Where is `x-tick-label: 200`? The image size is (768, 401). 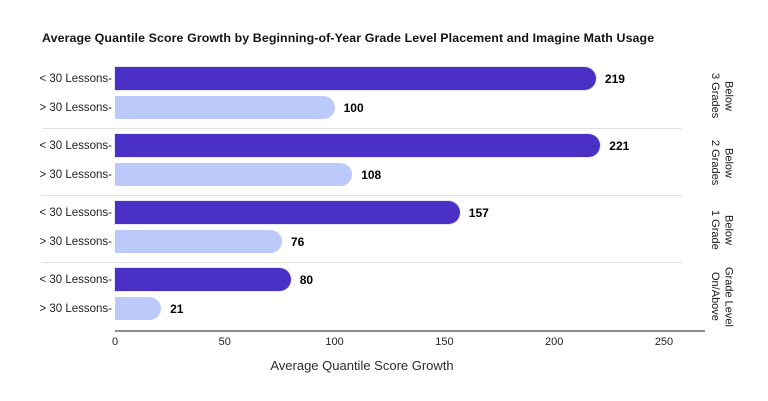
x-tick-label: 200 is located at coordinates (554, 342).